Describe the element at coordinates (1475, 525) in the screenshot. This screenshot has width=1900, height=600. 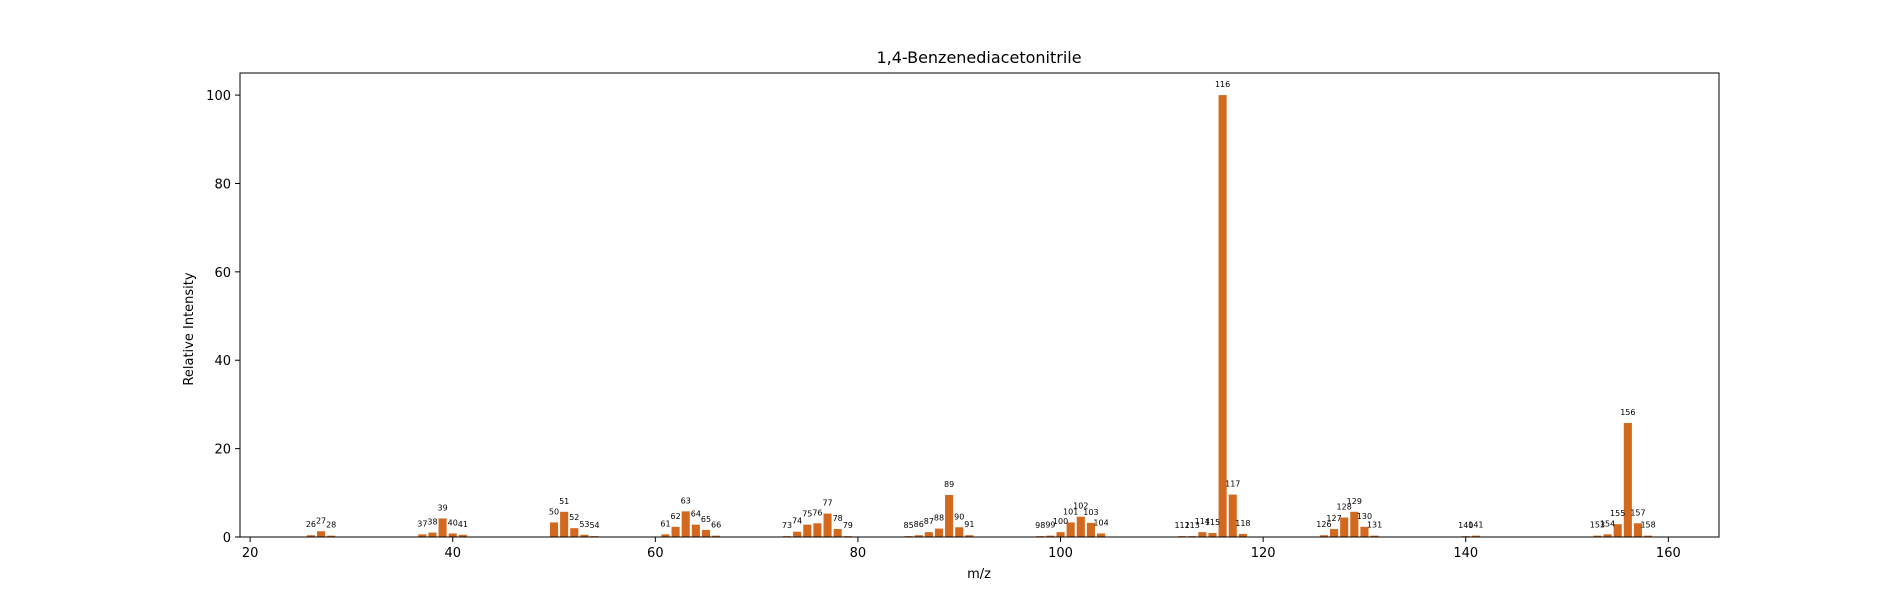
I see `peak-label-mz-141: 141` at that location.